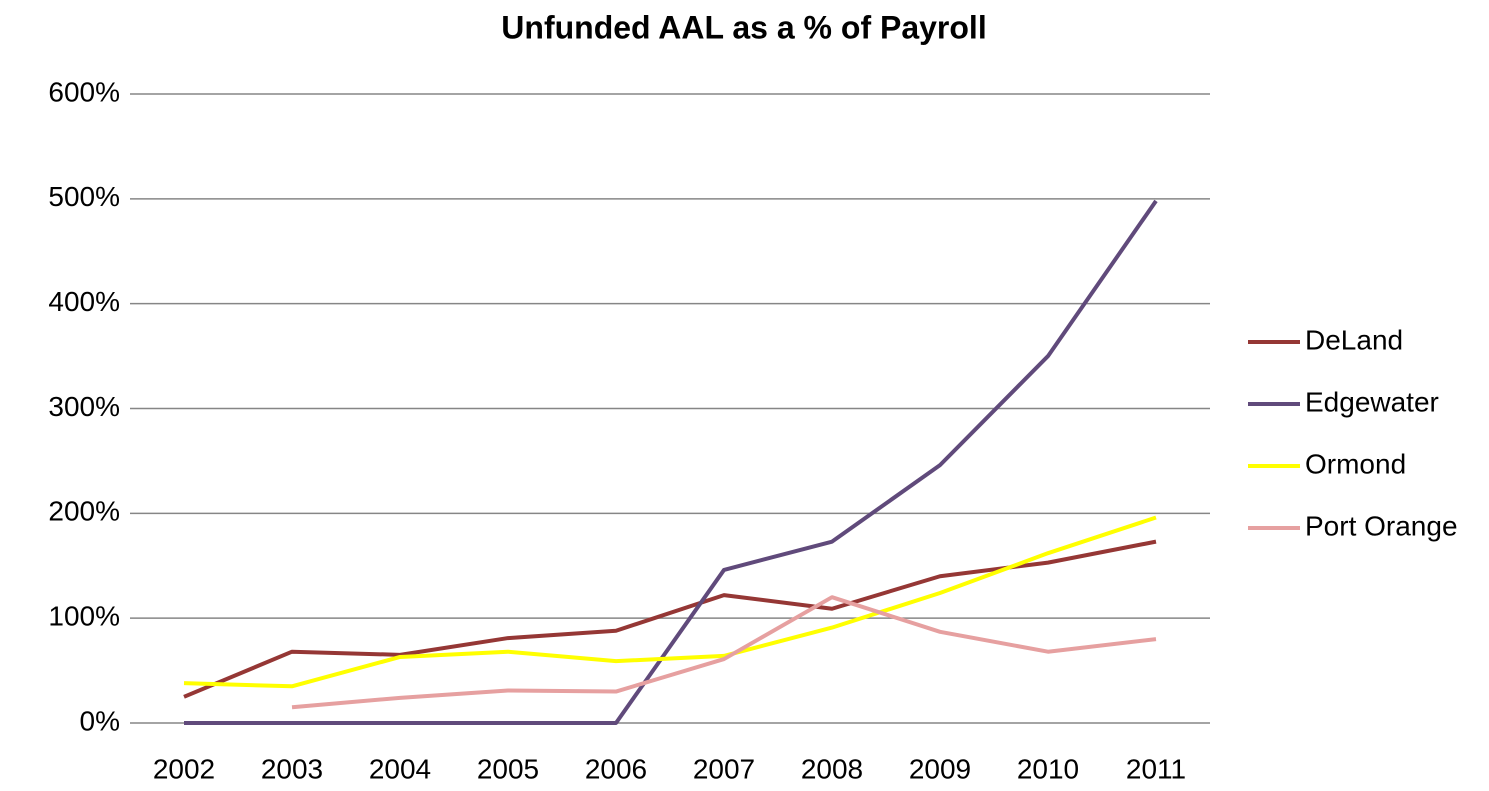  Describe the element at coordinates (832, 768) in the screenshot. I see `x-tick-label: 2008` at that location.